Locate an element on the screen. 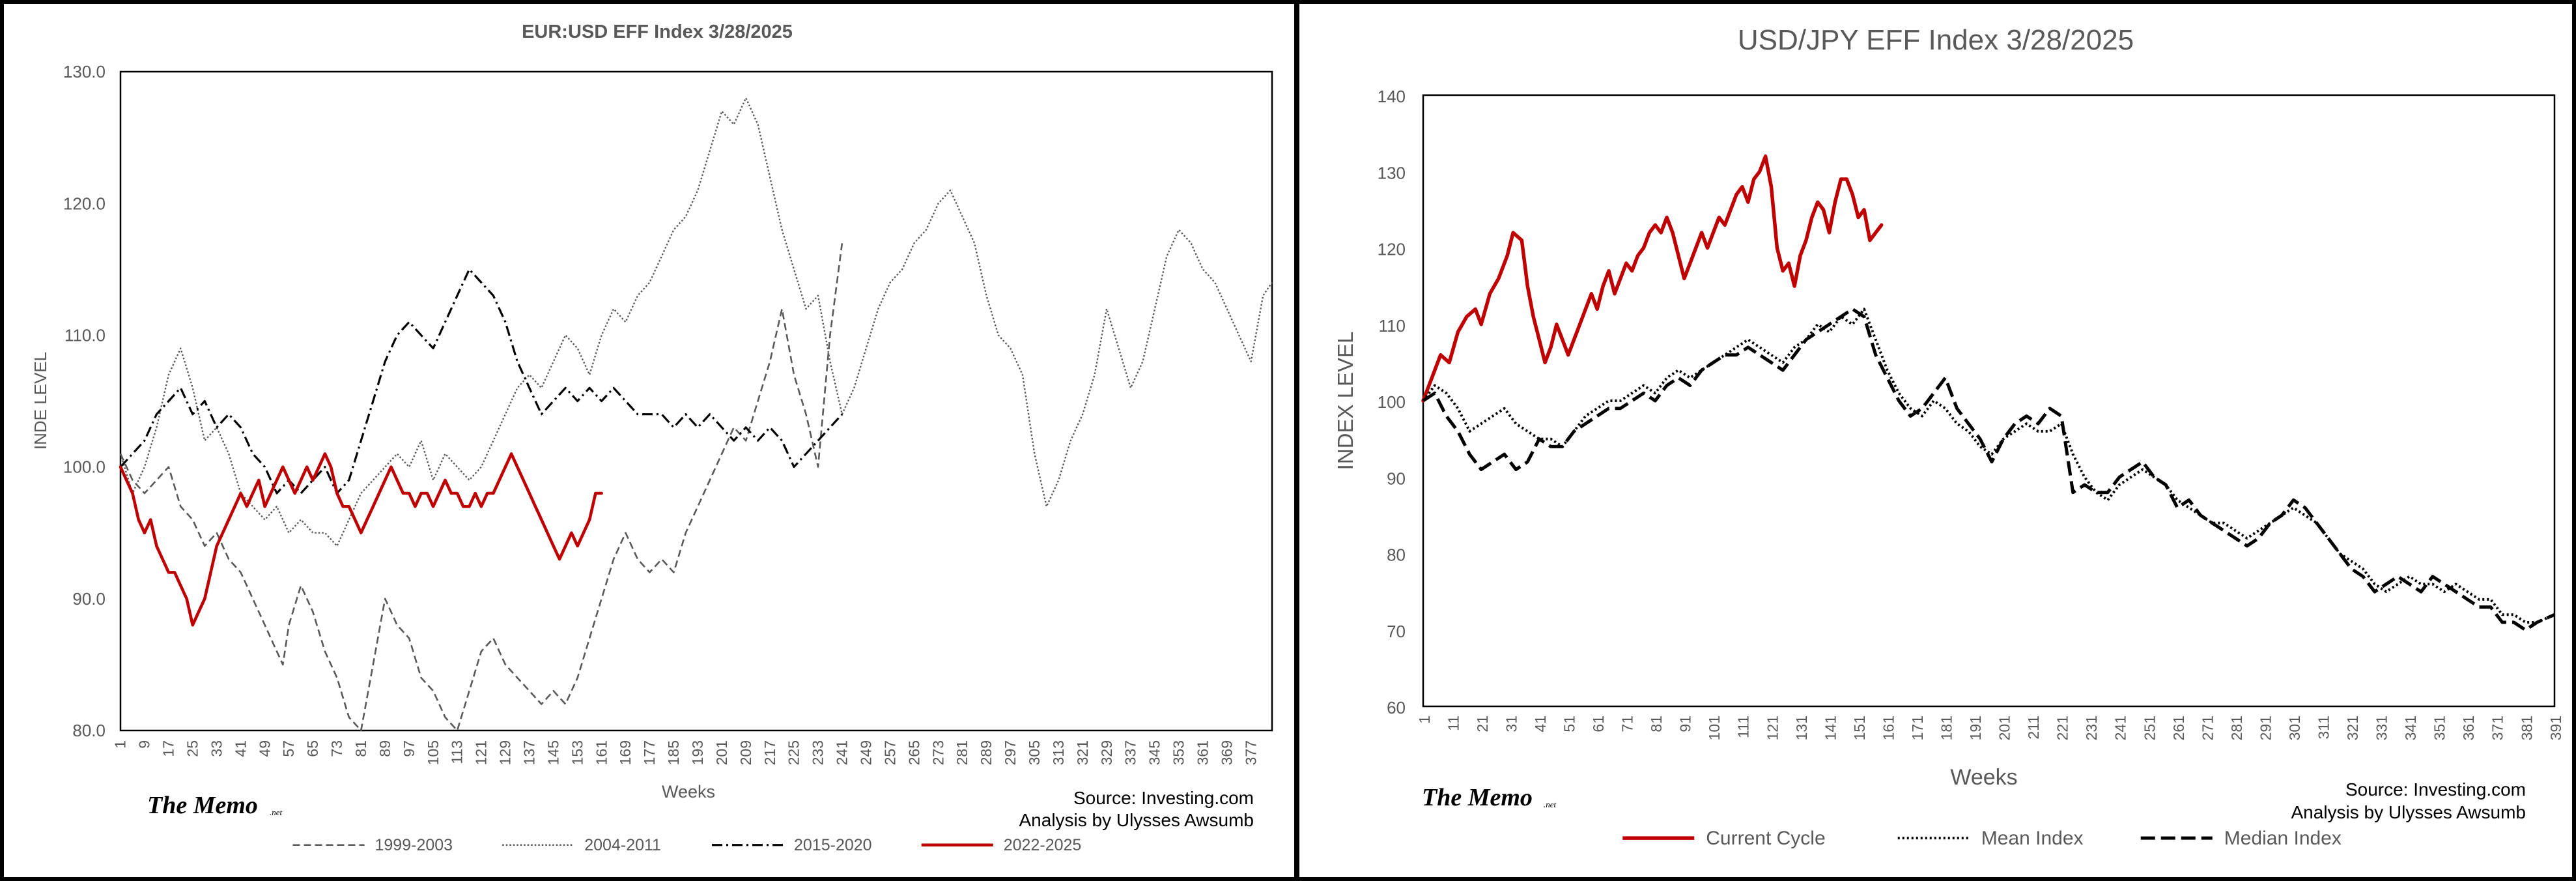 The height and width of the screenshot is (881, 2576). usdjpy-brand-suffix: .net is located at coordinates (1550, 804).